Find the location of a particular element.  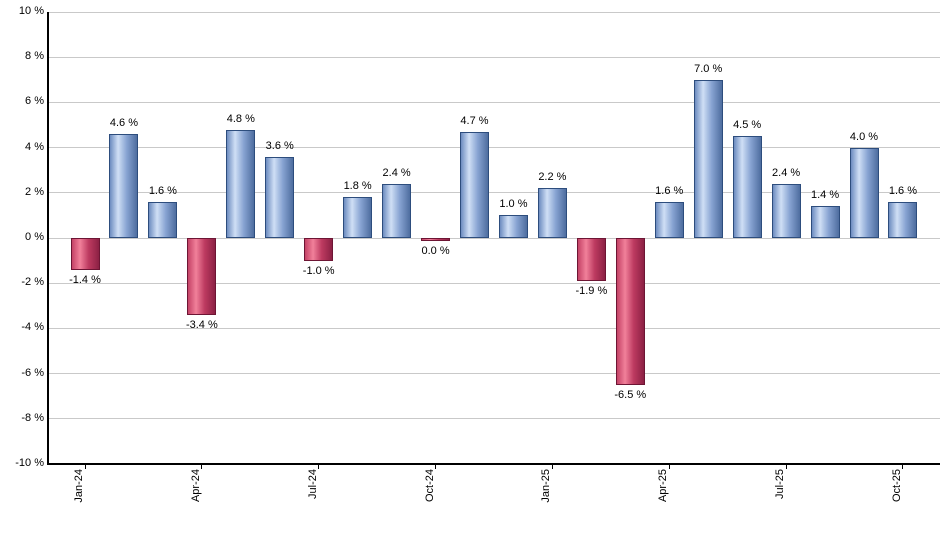

bar-value-label: 0.0 % is located at coordinates (435, 250).